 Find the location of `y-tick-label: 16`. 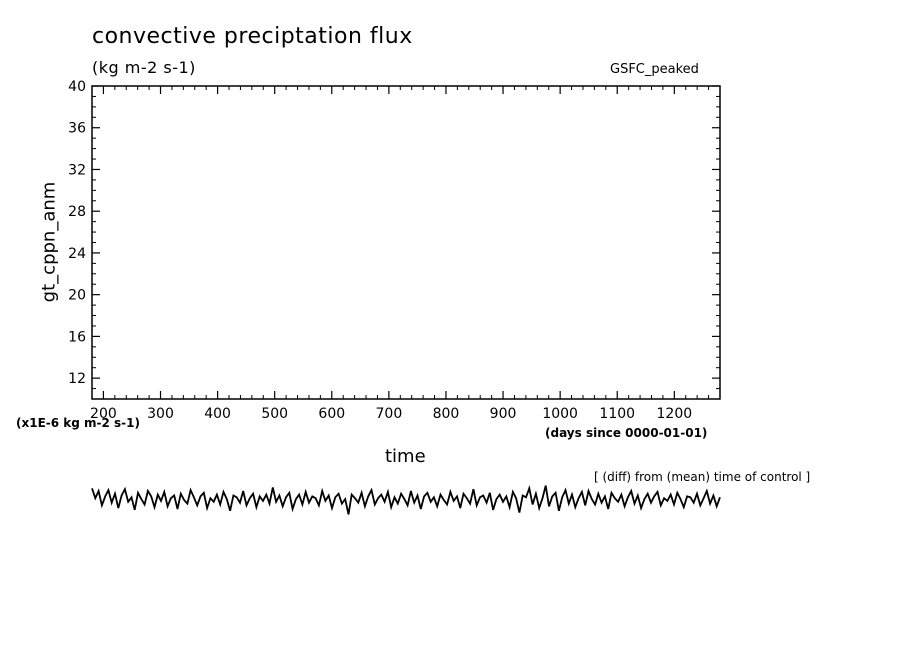

y-tick-label: 16 is located at coordinates (77, 337).